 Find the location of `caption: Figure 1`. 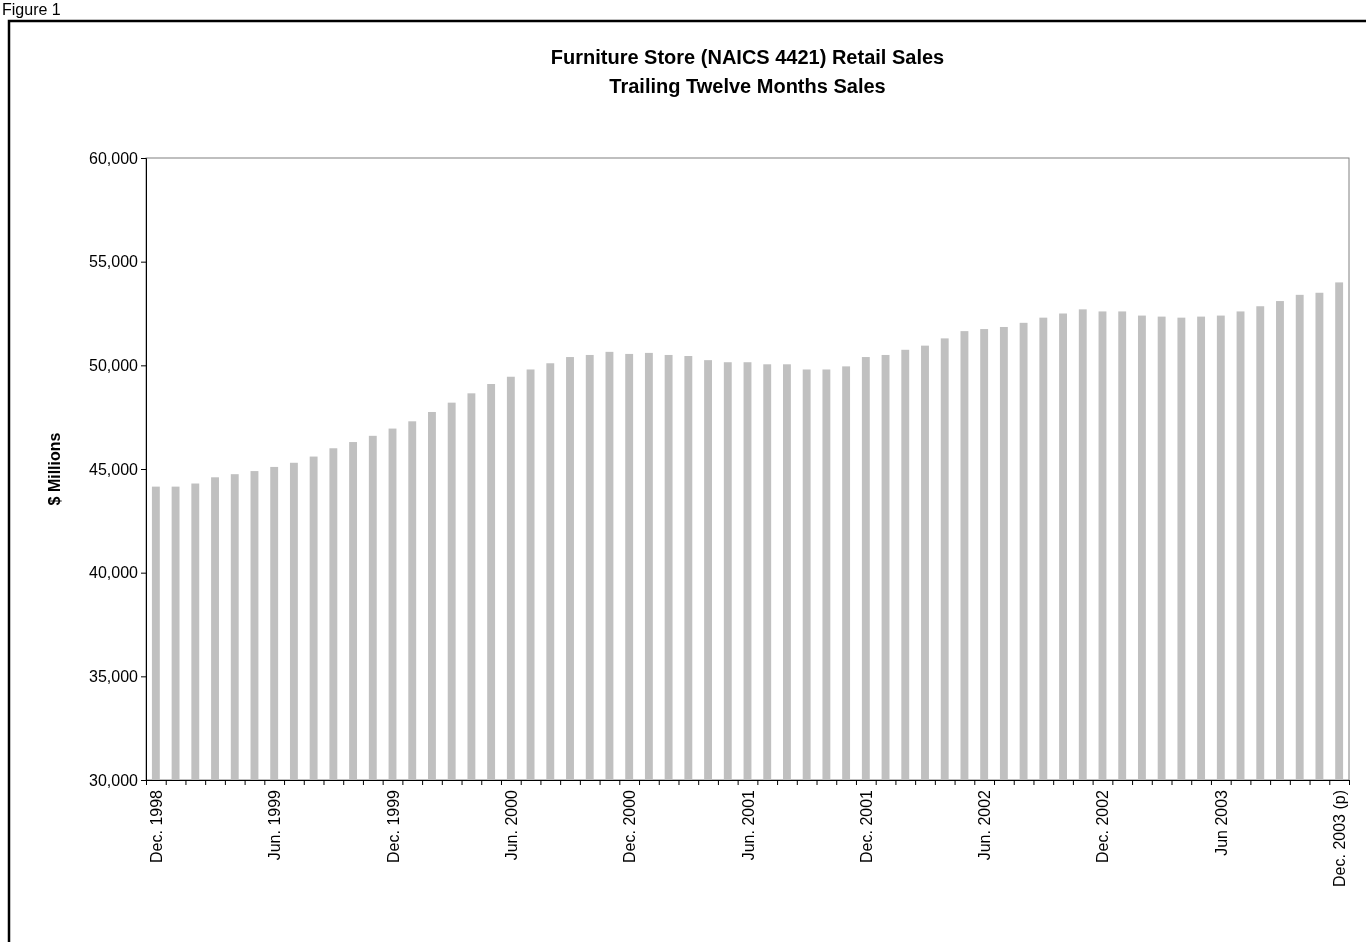

caption: Figure 1 is located at coordinates (31, 9).